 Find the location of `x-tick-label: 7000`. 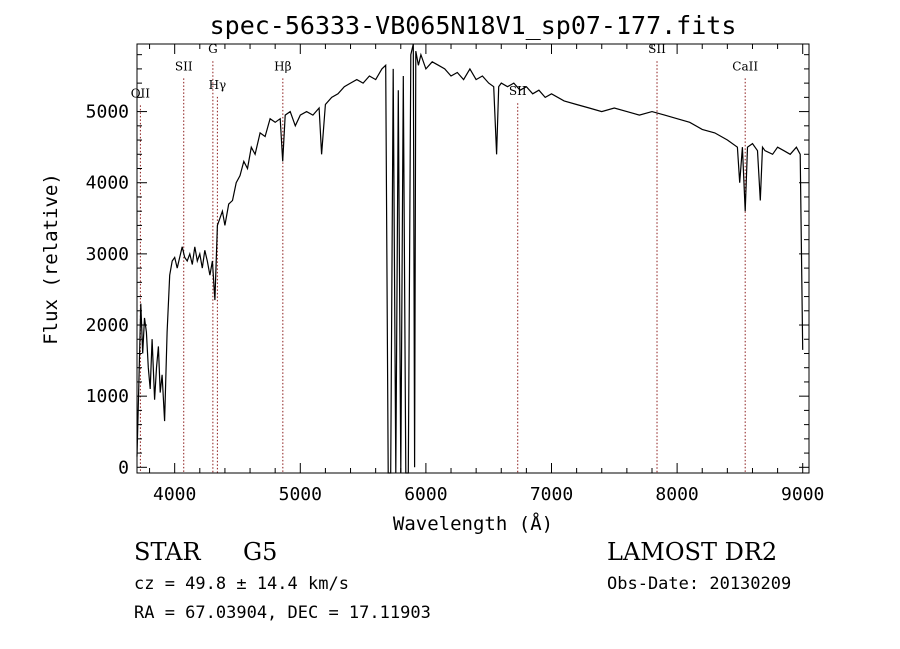

x-tick-label: 7000 is located at coordinates (551, 494).